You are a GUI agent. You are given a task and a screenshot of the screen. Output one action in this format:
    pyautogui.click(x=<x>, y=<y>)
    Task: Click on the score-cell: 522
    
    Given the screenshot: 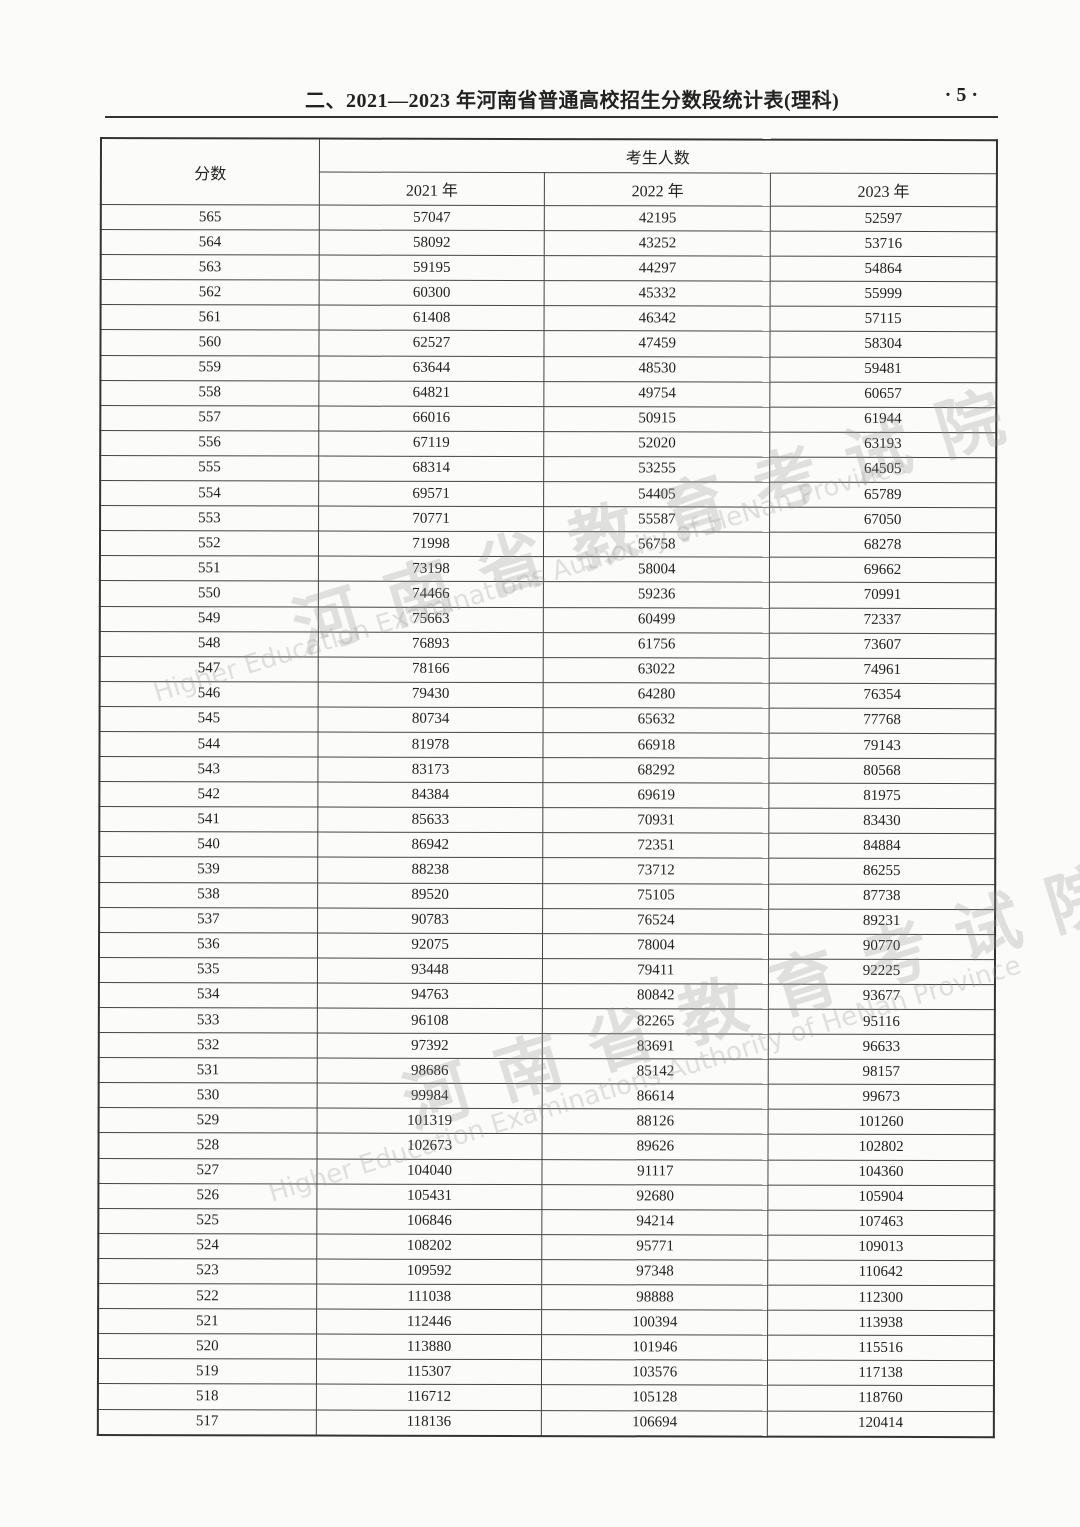 What is the action you would take?
    pyautogui.click(x=207, y=1296)
    